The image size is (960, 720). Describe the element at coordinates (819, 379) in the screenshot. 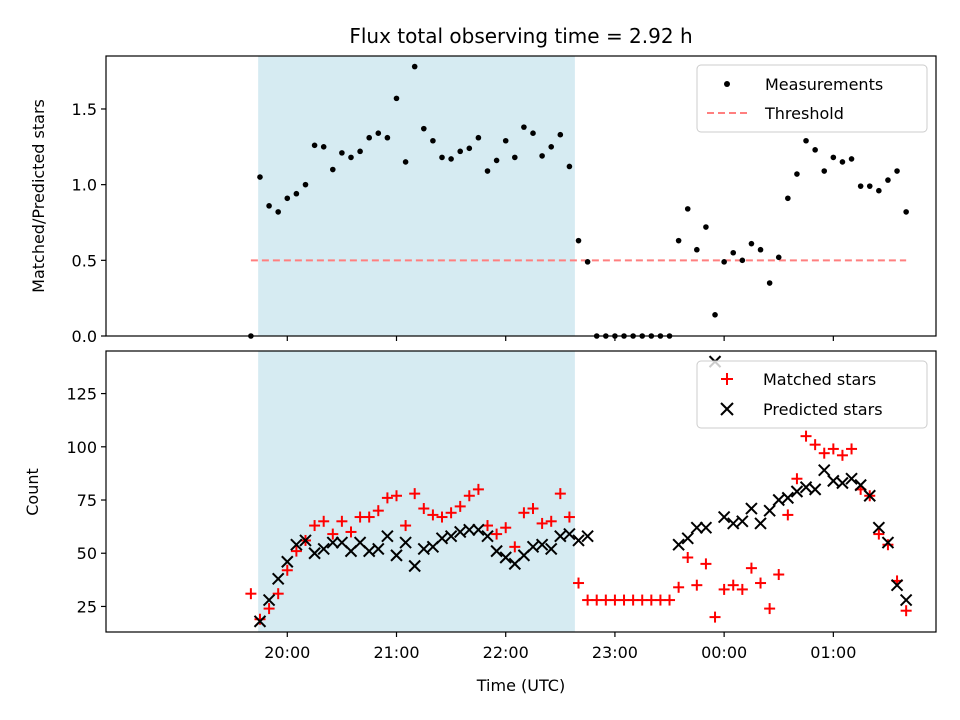

I see `matched-stars-legend-label: Matched stars` at that location.